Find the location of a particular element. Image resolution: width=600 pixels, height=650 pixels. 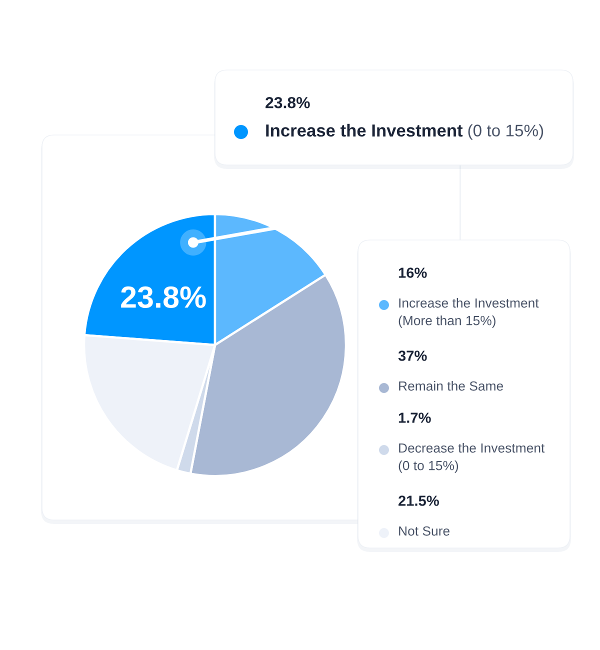

text: 21.5% is located at coordinates (418, 501).